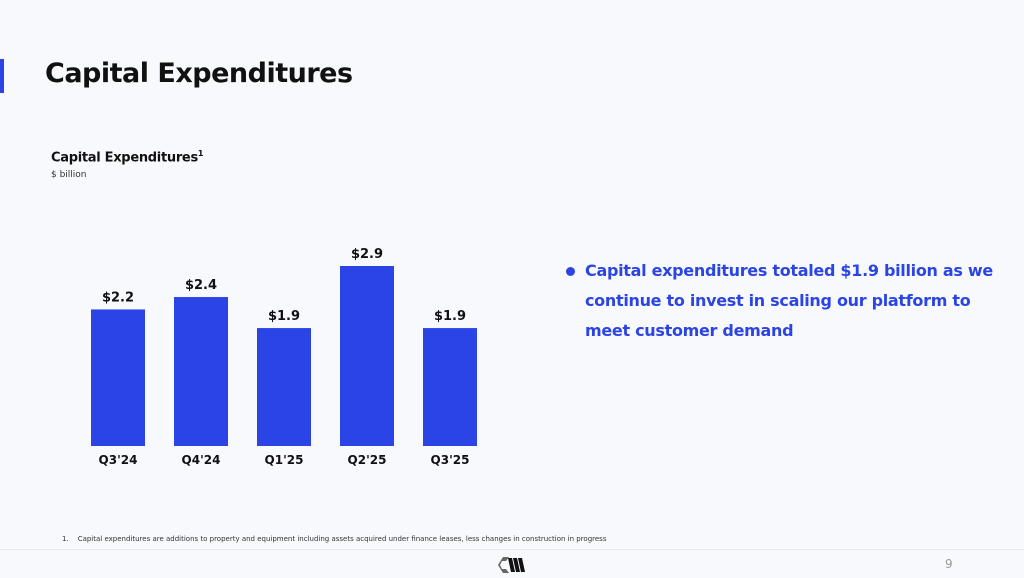  I want to click on data-label: $2.2, so click(118, 297).